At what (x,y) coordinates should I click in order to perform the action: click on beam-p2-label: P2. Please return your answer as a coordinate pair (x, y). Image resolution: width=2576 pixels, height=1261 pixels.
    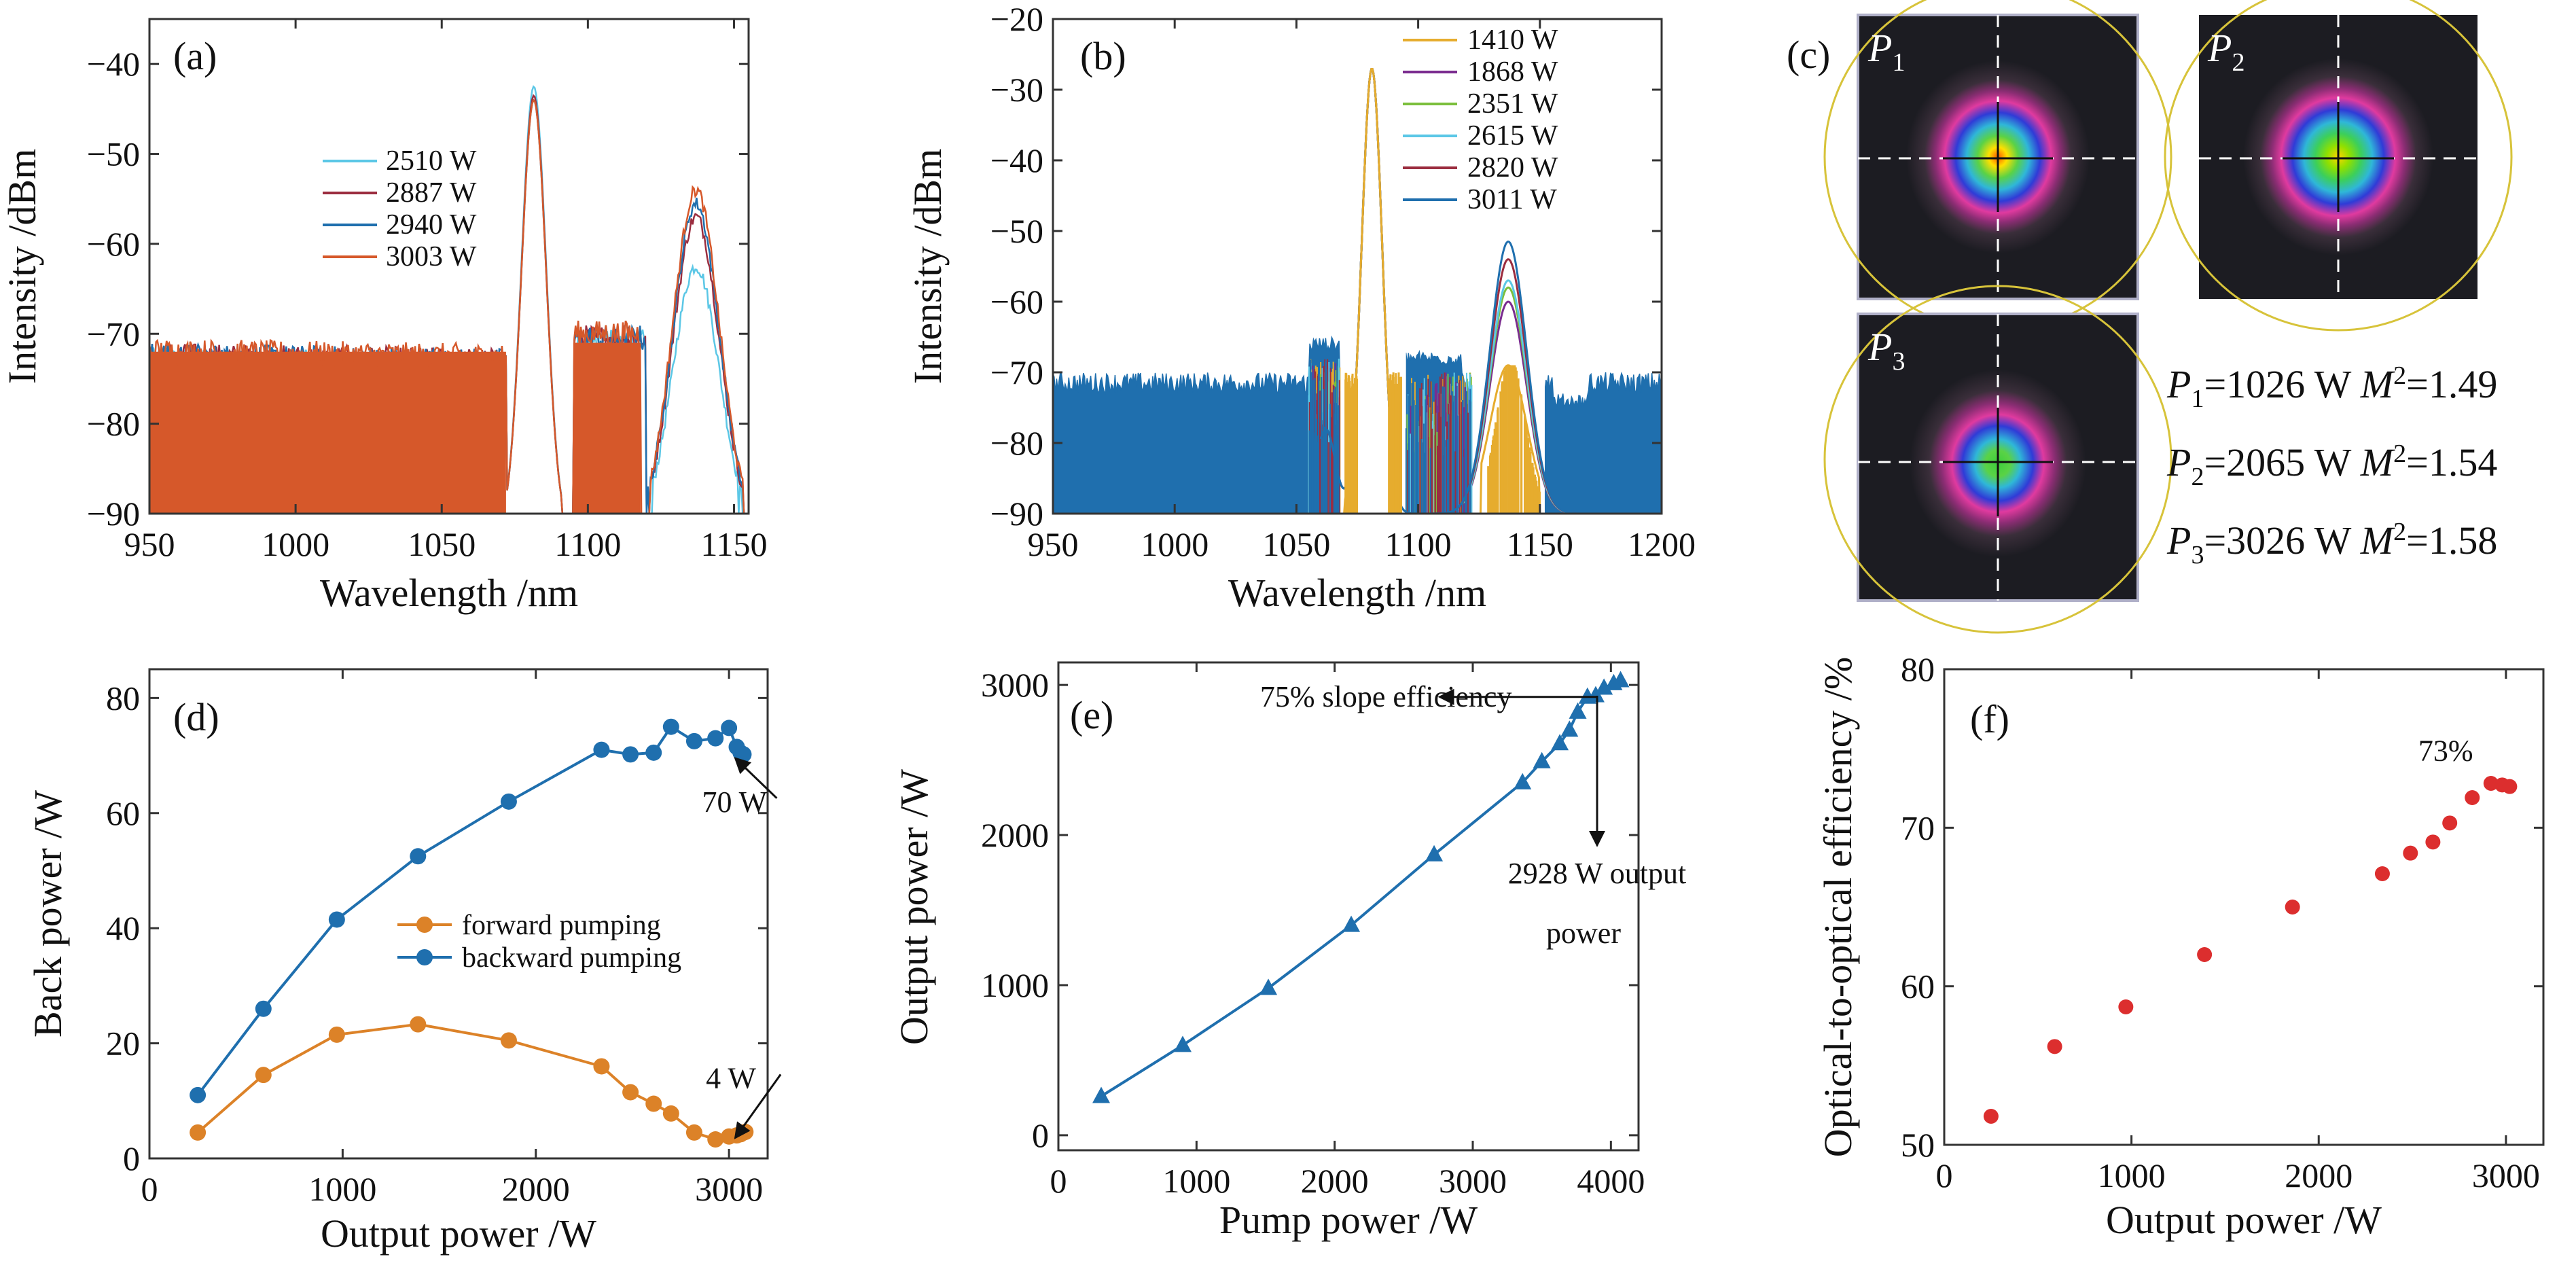
    Looking at the image, I should click on (2225, 52).